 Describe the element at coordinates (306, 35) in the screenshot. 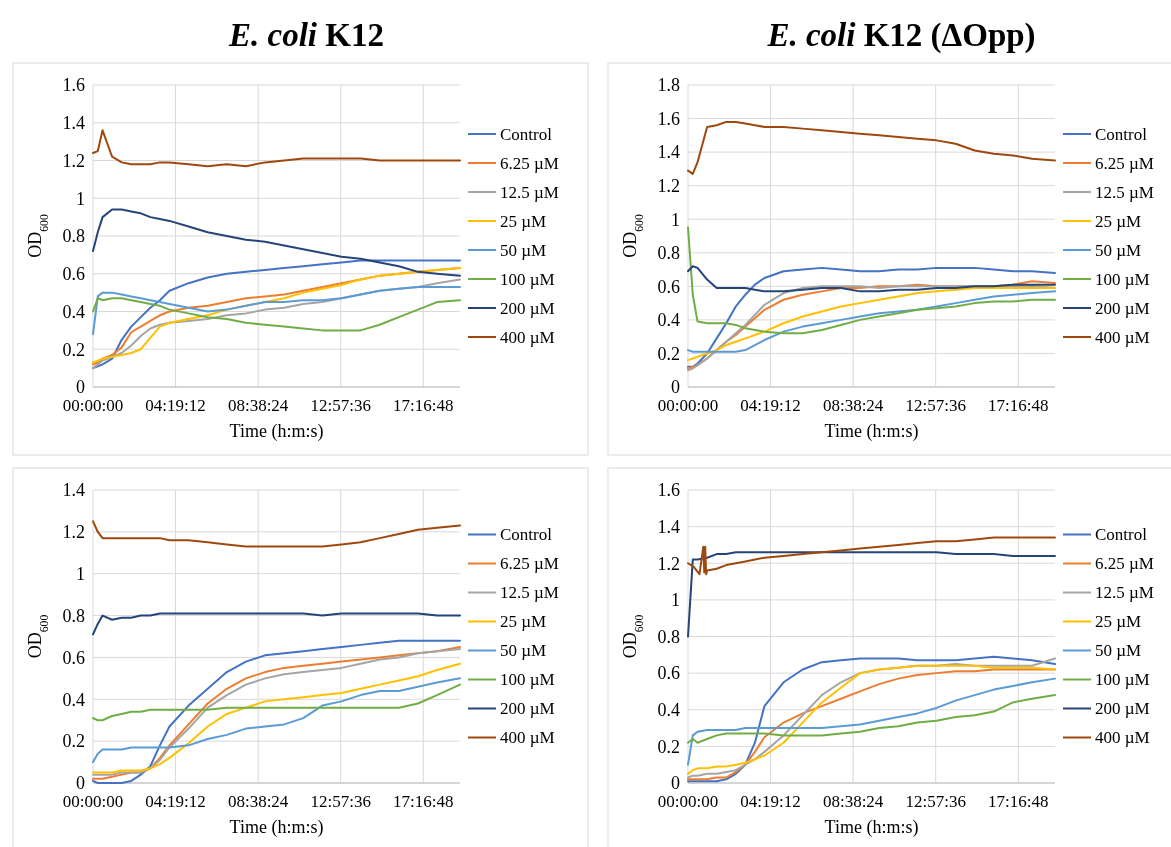

I see `chart-title: E. coli K12` at that location.